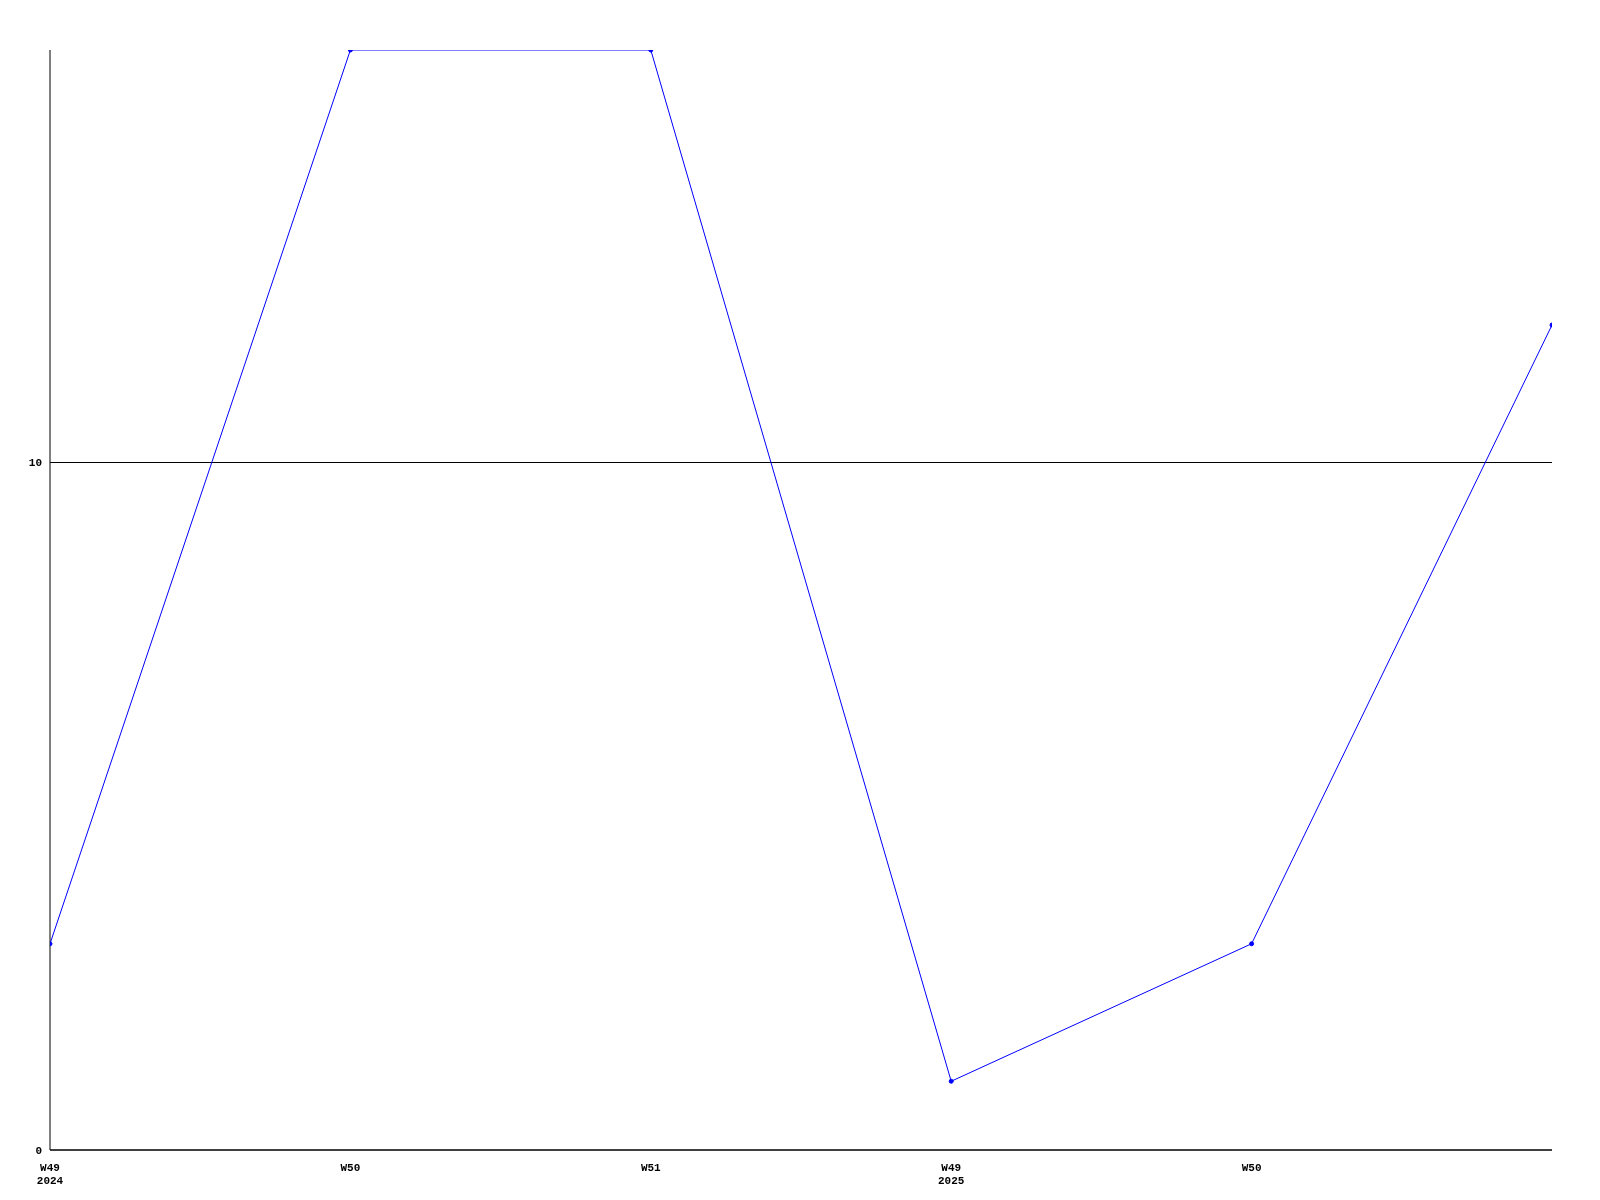 The image size is (1600, 1200). Describe the element at coordinates (50, 1174) in the screenshot. I see `x-tick-label: W49 2024` at that location.